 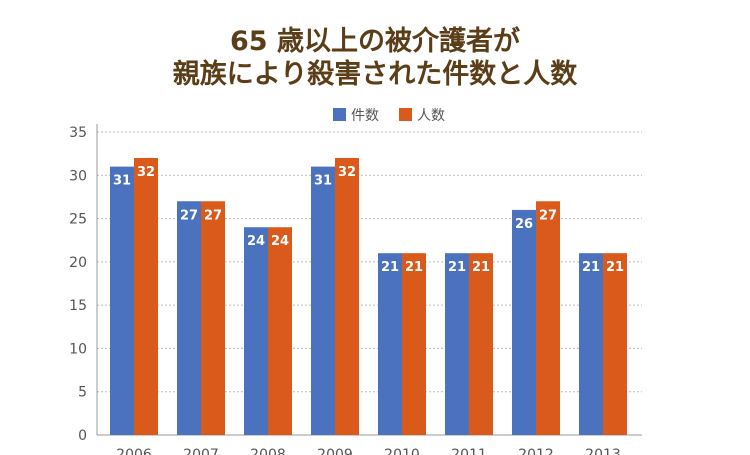 What do you see at coordinates (78, 133) in the screenshot?
I see `y-tick-label: 35` at bounding box center [78, 133].